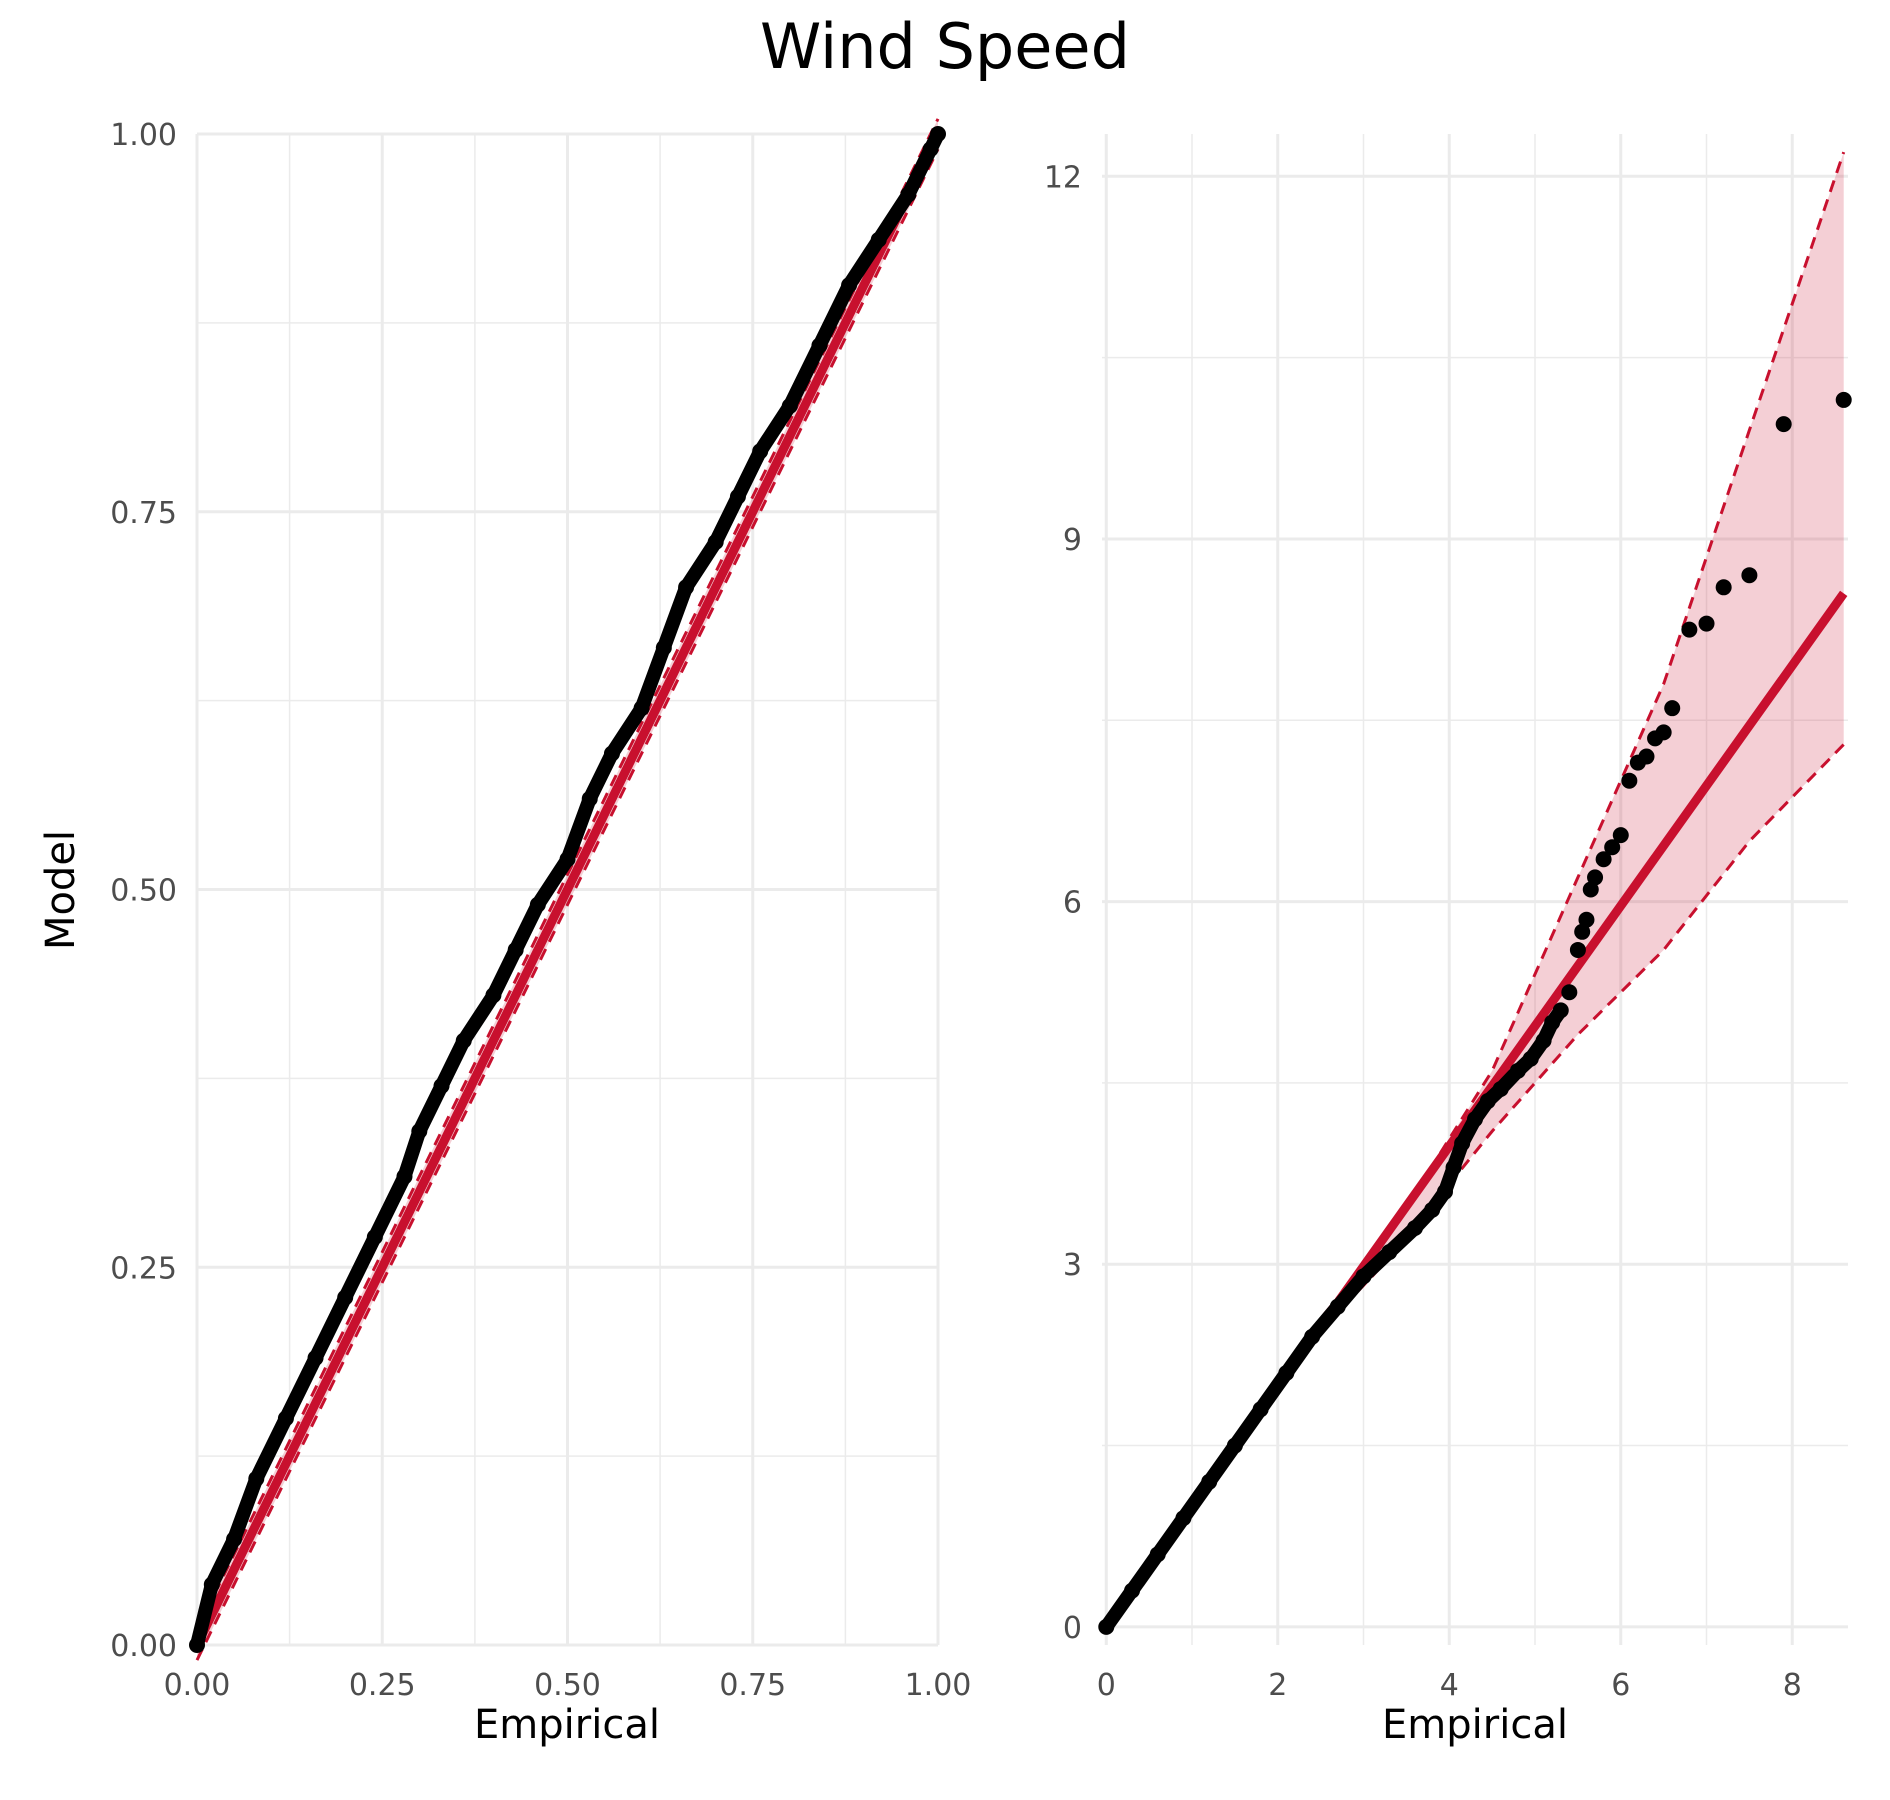  What do you see at coordinates (567, 1725) in the screenshot?
I see `panel-1-xlabel: Empirical` at bounding box center [567, 1725].